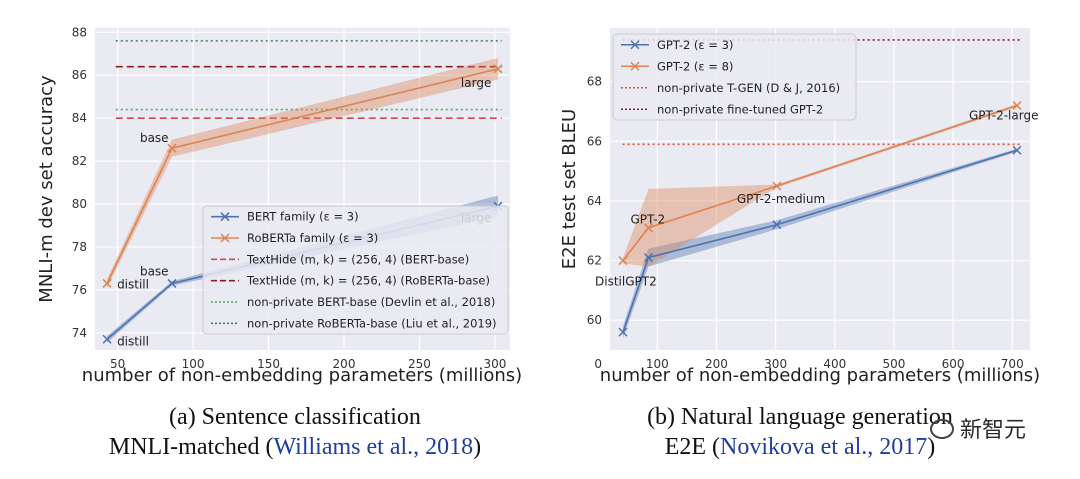 Image resolution: width=1080 pixels, height=479 pixels. What do you see at coordinates (740, 109) in the screenshot?
I see `legend-label: non-private fine-tuned GPT-2` at bounding box center [740, 109].